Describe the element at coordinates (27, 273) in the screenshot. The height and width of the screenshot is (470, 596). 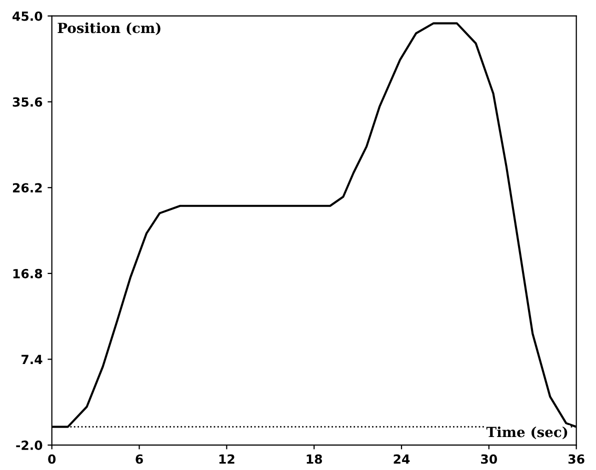
I see `y-tick-label: 16.8` at that location.